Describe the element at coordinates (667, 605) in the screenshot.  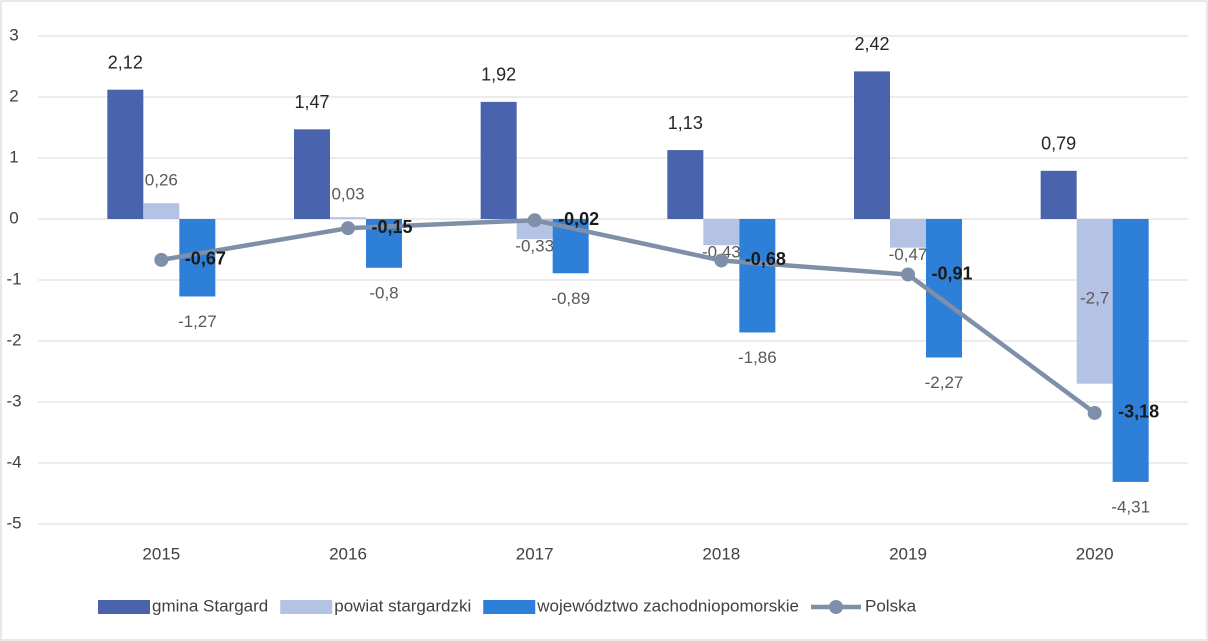
I see `legend-label: województwo zachodniopomorskie` at that location.